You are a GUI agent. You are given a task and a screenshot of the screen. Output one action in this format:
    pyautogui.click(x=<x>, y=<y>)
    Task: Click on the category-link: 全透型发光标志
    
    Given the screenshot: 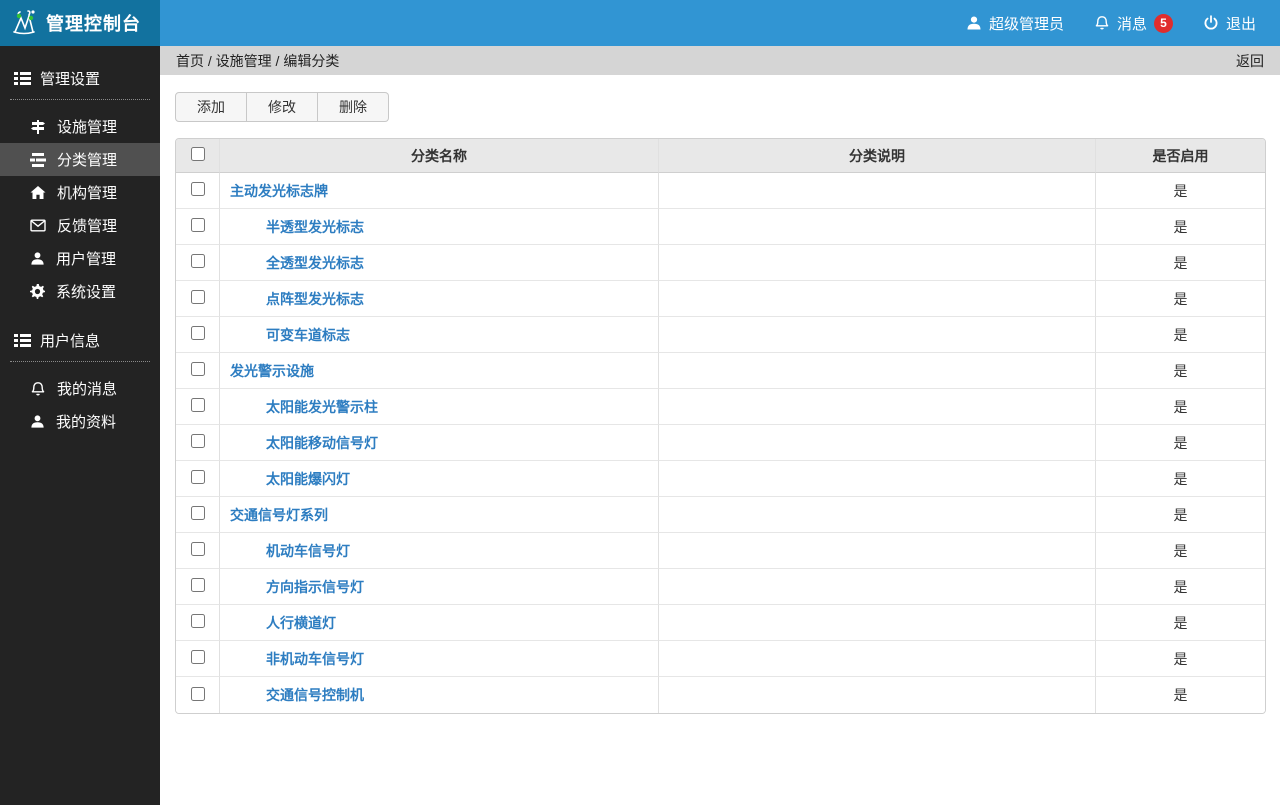 What is the action you would take?
    pyautogui.click(x=315, y=262)
    